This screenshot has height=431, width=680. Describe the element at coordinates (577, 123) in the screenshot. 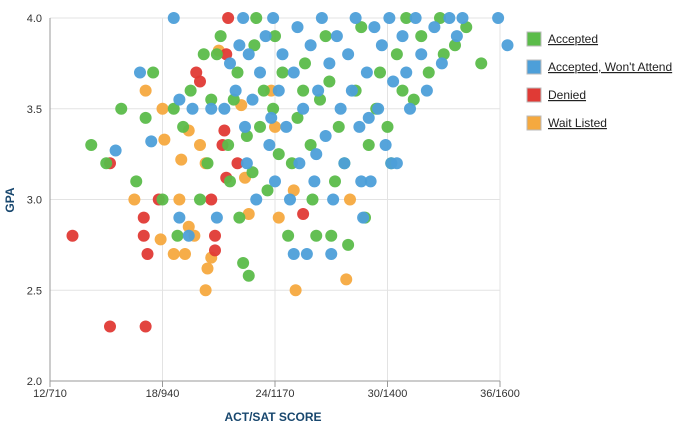

I see `legend-label: Wait Listed` at that location.